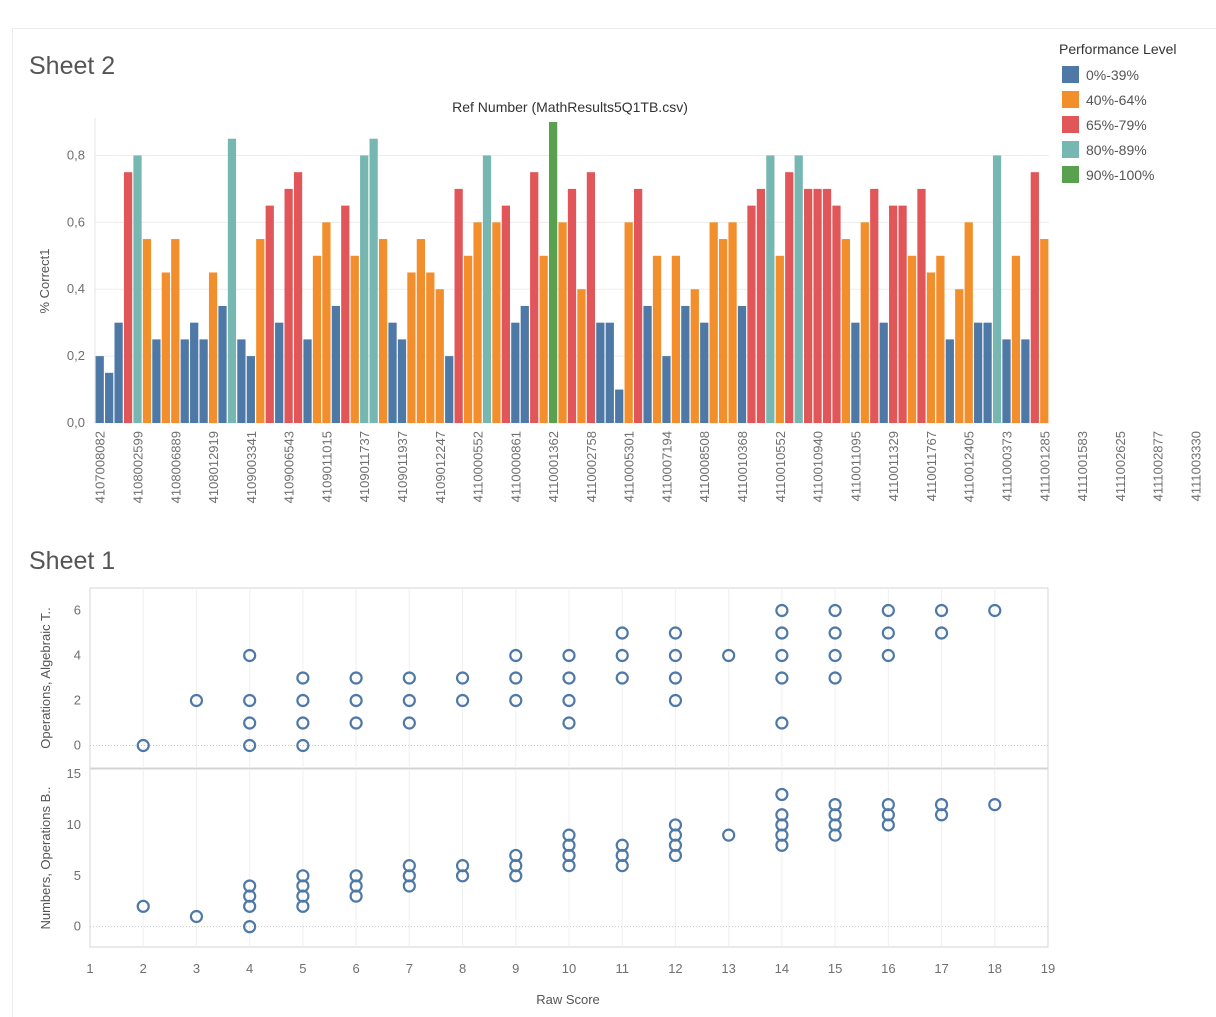 The image size is (1216, 1017). What do you see at coordinates (89, 968) in the screenshot?
I see `scatter-x-tick-label: 1` at bounding box center [89, 968].